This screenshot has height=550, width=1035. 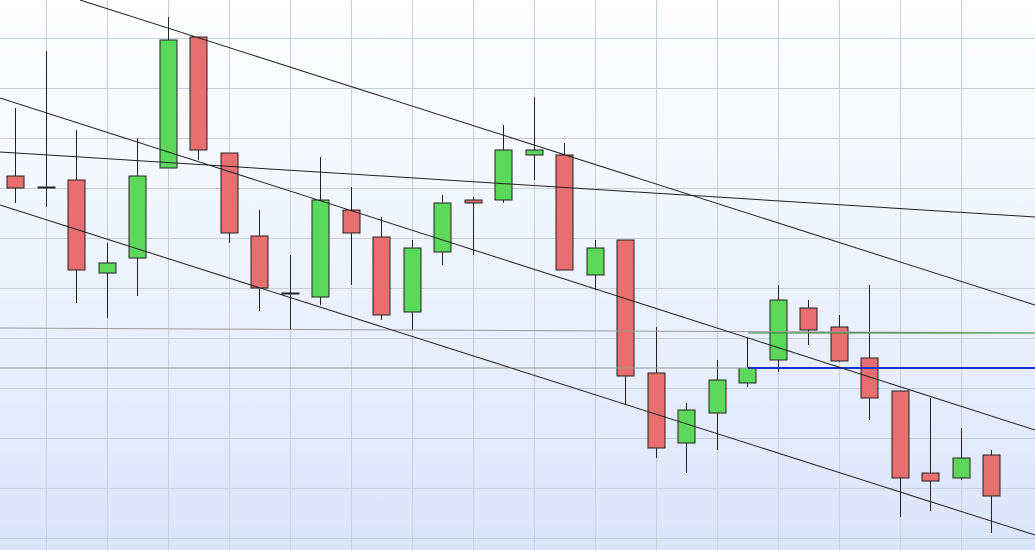 I want to click on trend-line, so click(x=517, y=184).